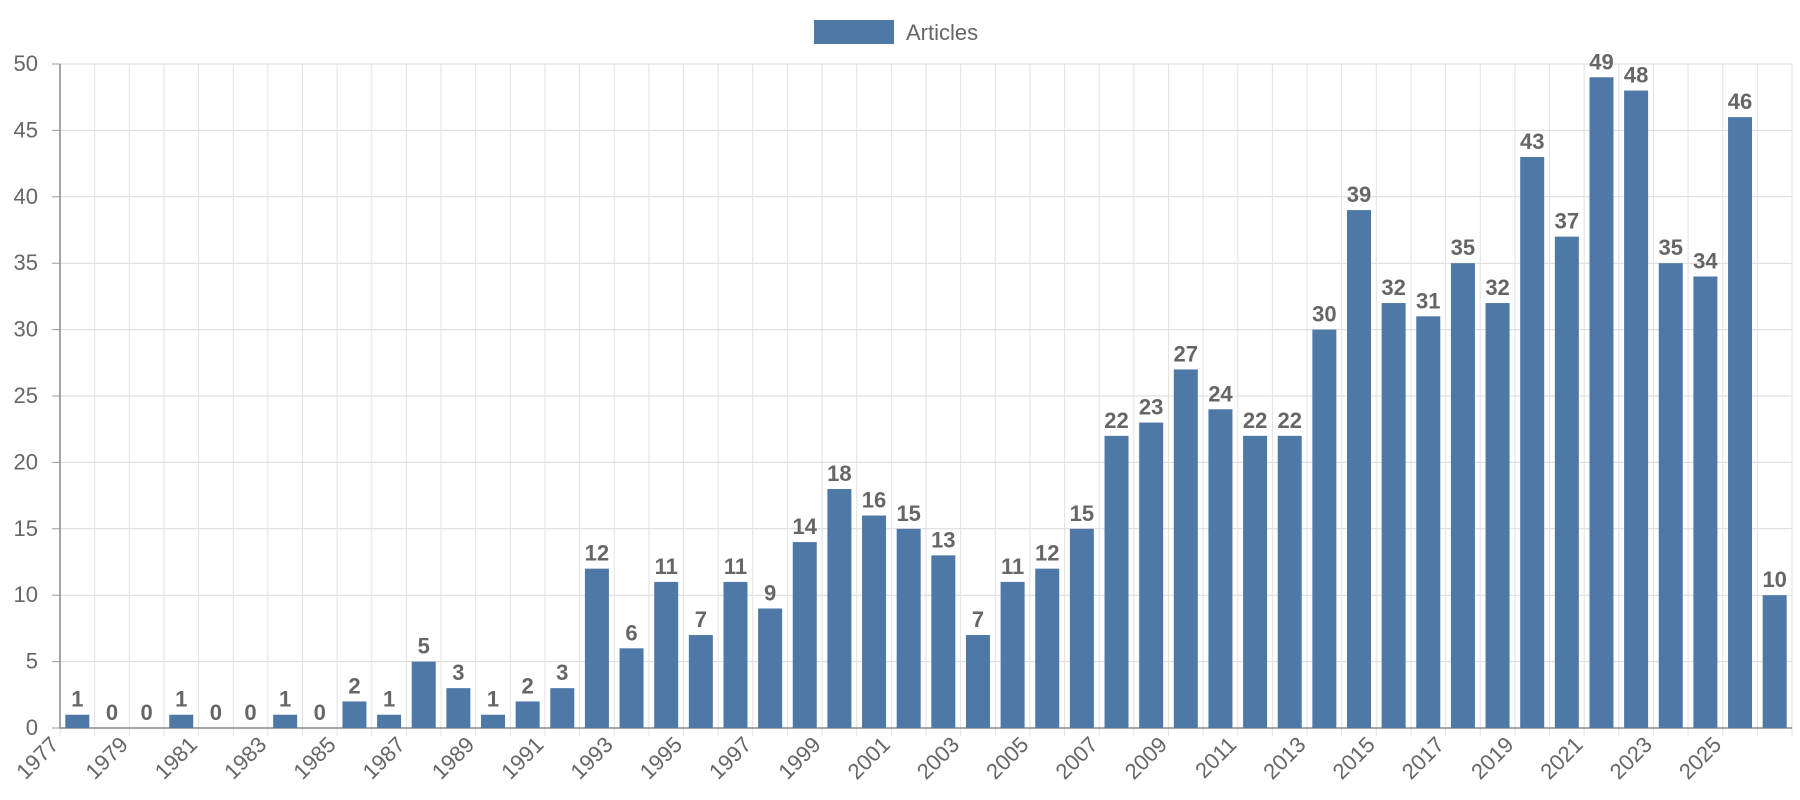 The height and width of the screenshot is (800, 1800). What do you see at coordinates (458, 672) in the screenshot?
I see `data-label-1988: 3` at bounding box center [458, 672].